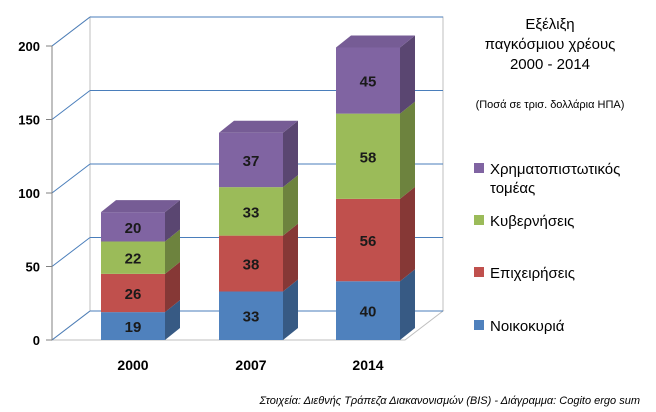 The width and height of the screenshot is (656, 412). I want to click on category-label: 2014, so click(367, 365).